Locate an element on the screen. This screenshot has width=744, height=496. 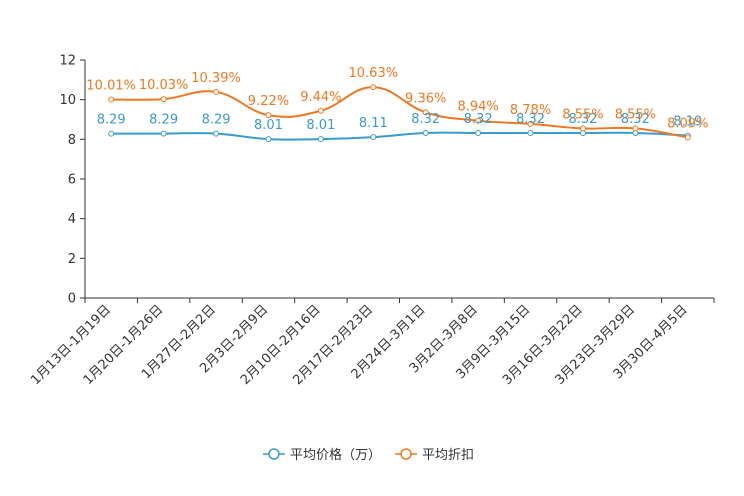
series-lines is located at coordinates (399, 113).